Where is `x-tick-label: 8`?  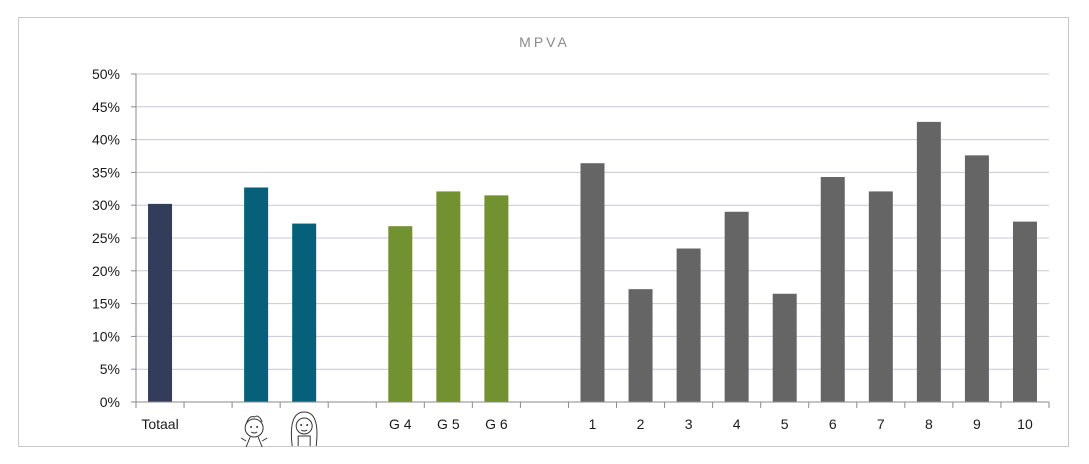 x-tick-label: 8 is located at coordinates (929, 424).